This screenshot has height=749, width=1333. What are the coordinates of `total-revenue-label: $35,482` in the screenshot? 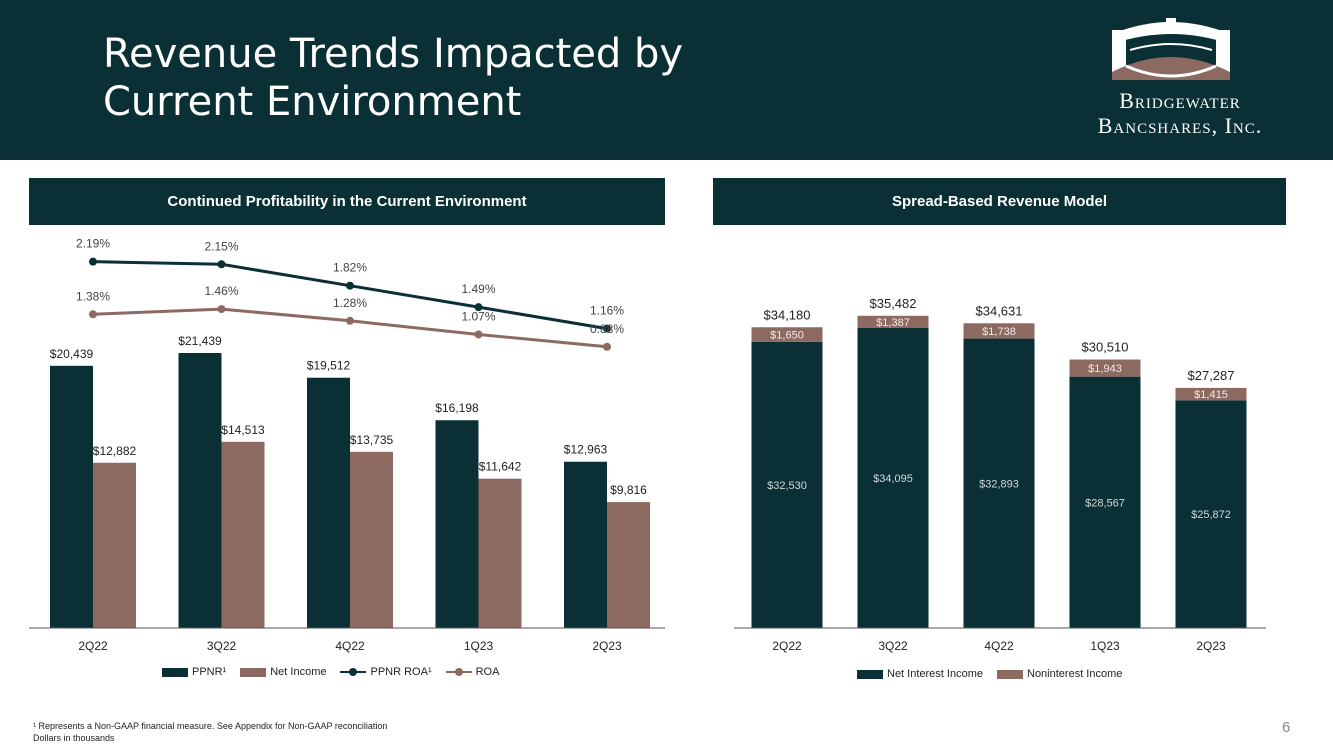 It's located at (893, 303).